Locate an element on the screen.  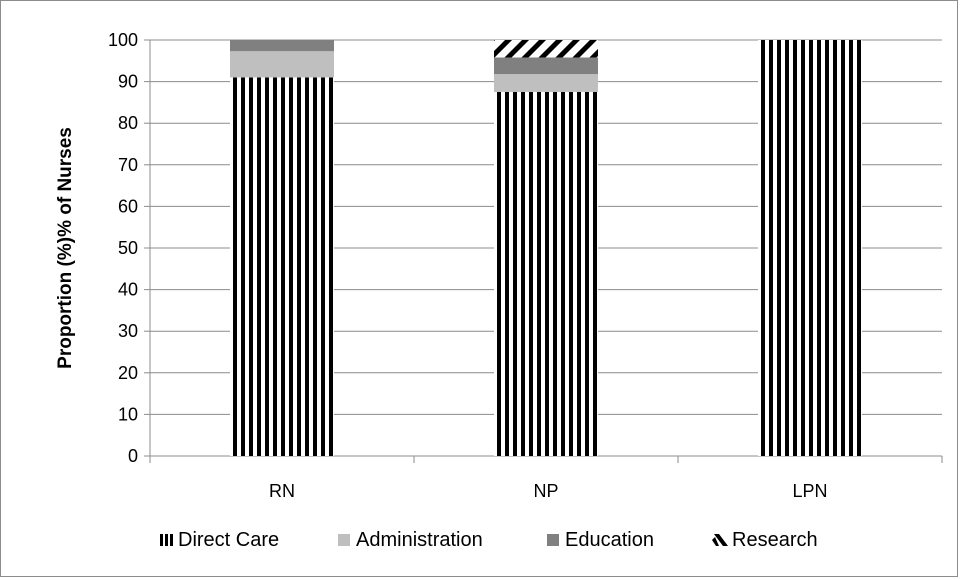
legend-label: Direct Care is located at coordinates (228, 540).